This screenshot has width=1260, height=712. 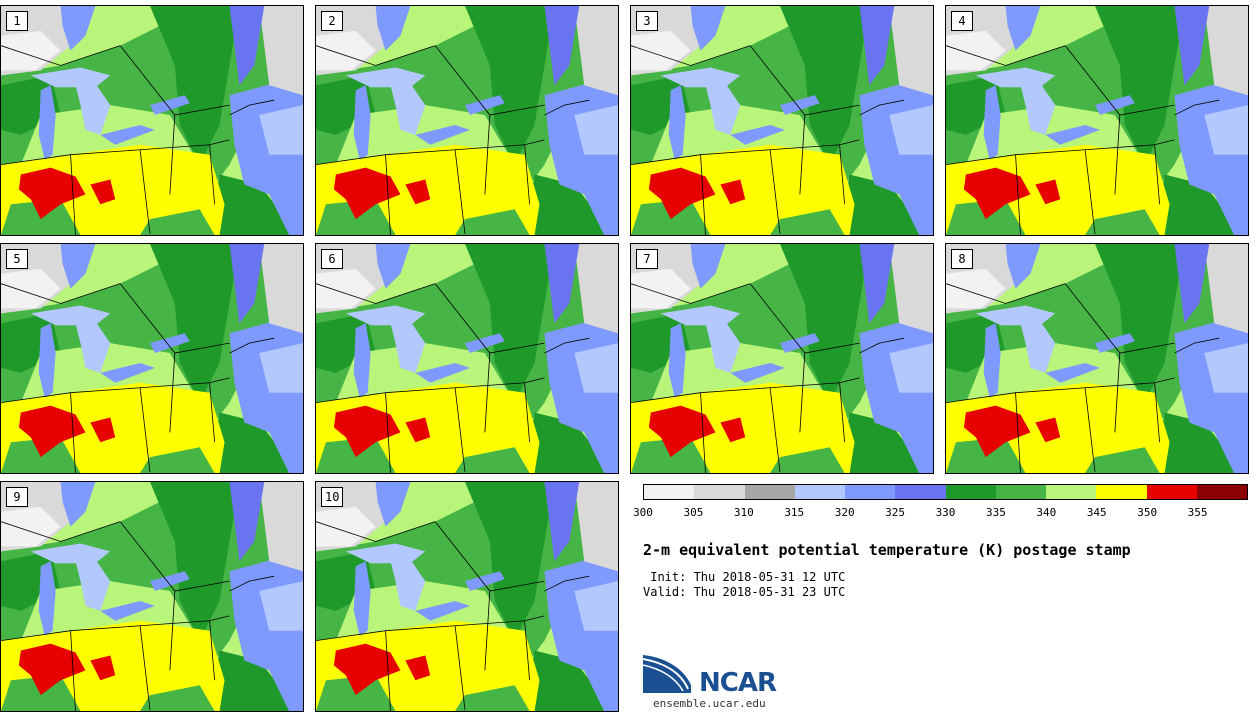 What do you see at coordinates (647, 259) in the screenshot?
I see `stamp-number: 7` at bounding box center [647, 259].